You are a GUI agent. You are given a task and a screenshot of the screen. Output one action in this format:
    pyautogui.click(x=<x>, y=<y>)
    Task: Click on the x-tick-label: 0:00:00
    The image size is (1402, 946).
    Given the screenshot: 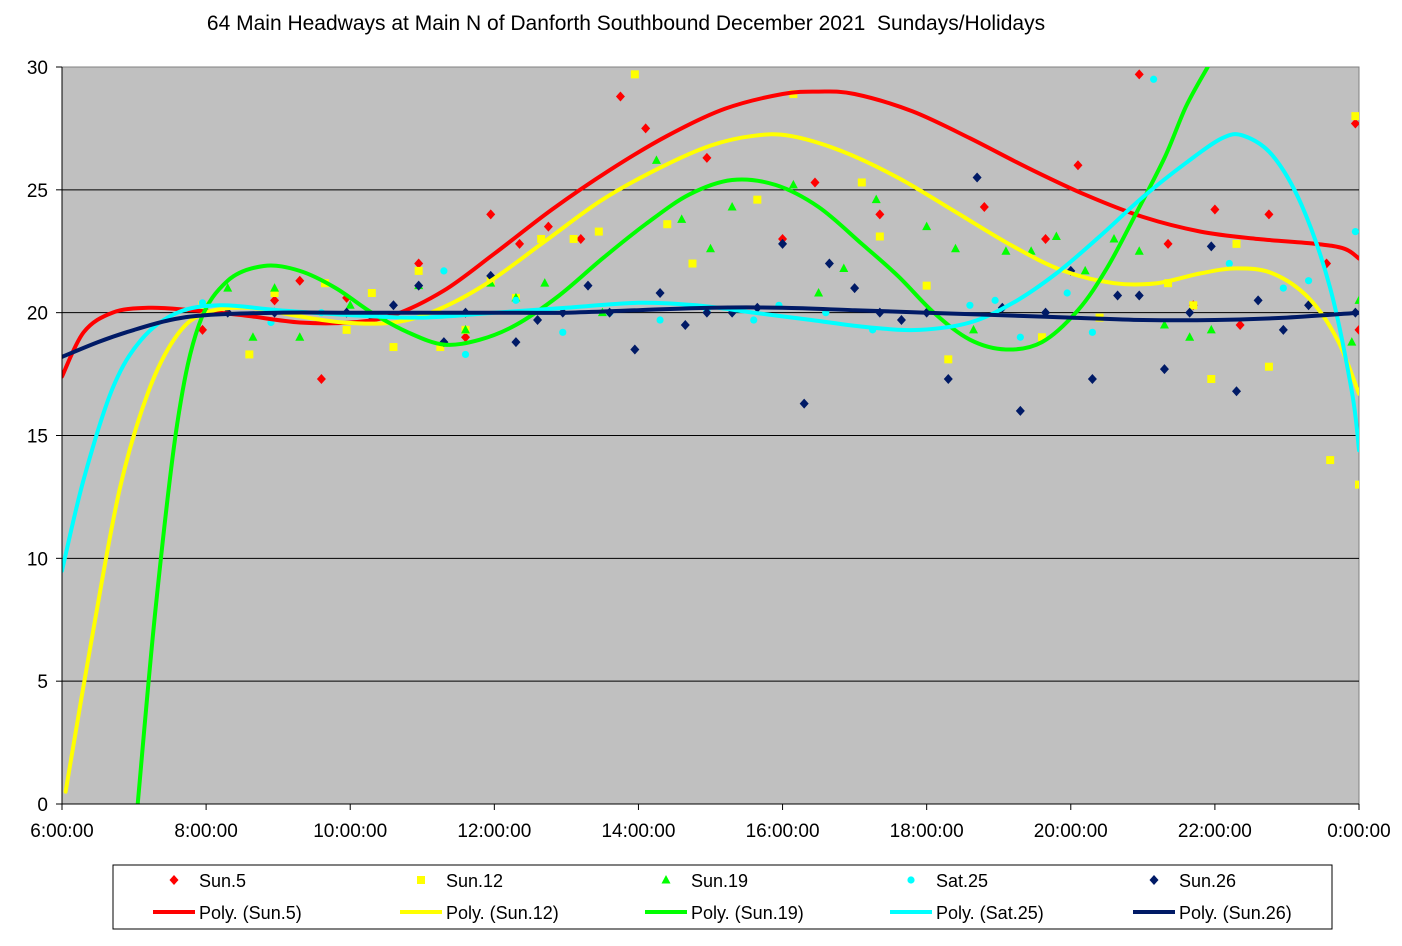 What is the action you would take?
    pyautogui.click(x=1358, y=831)
    